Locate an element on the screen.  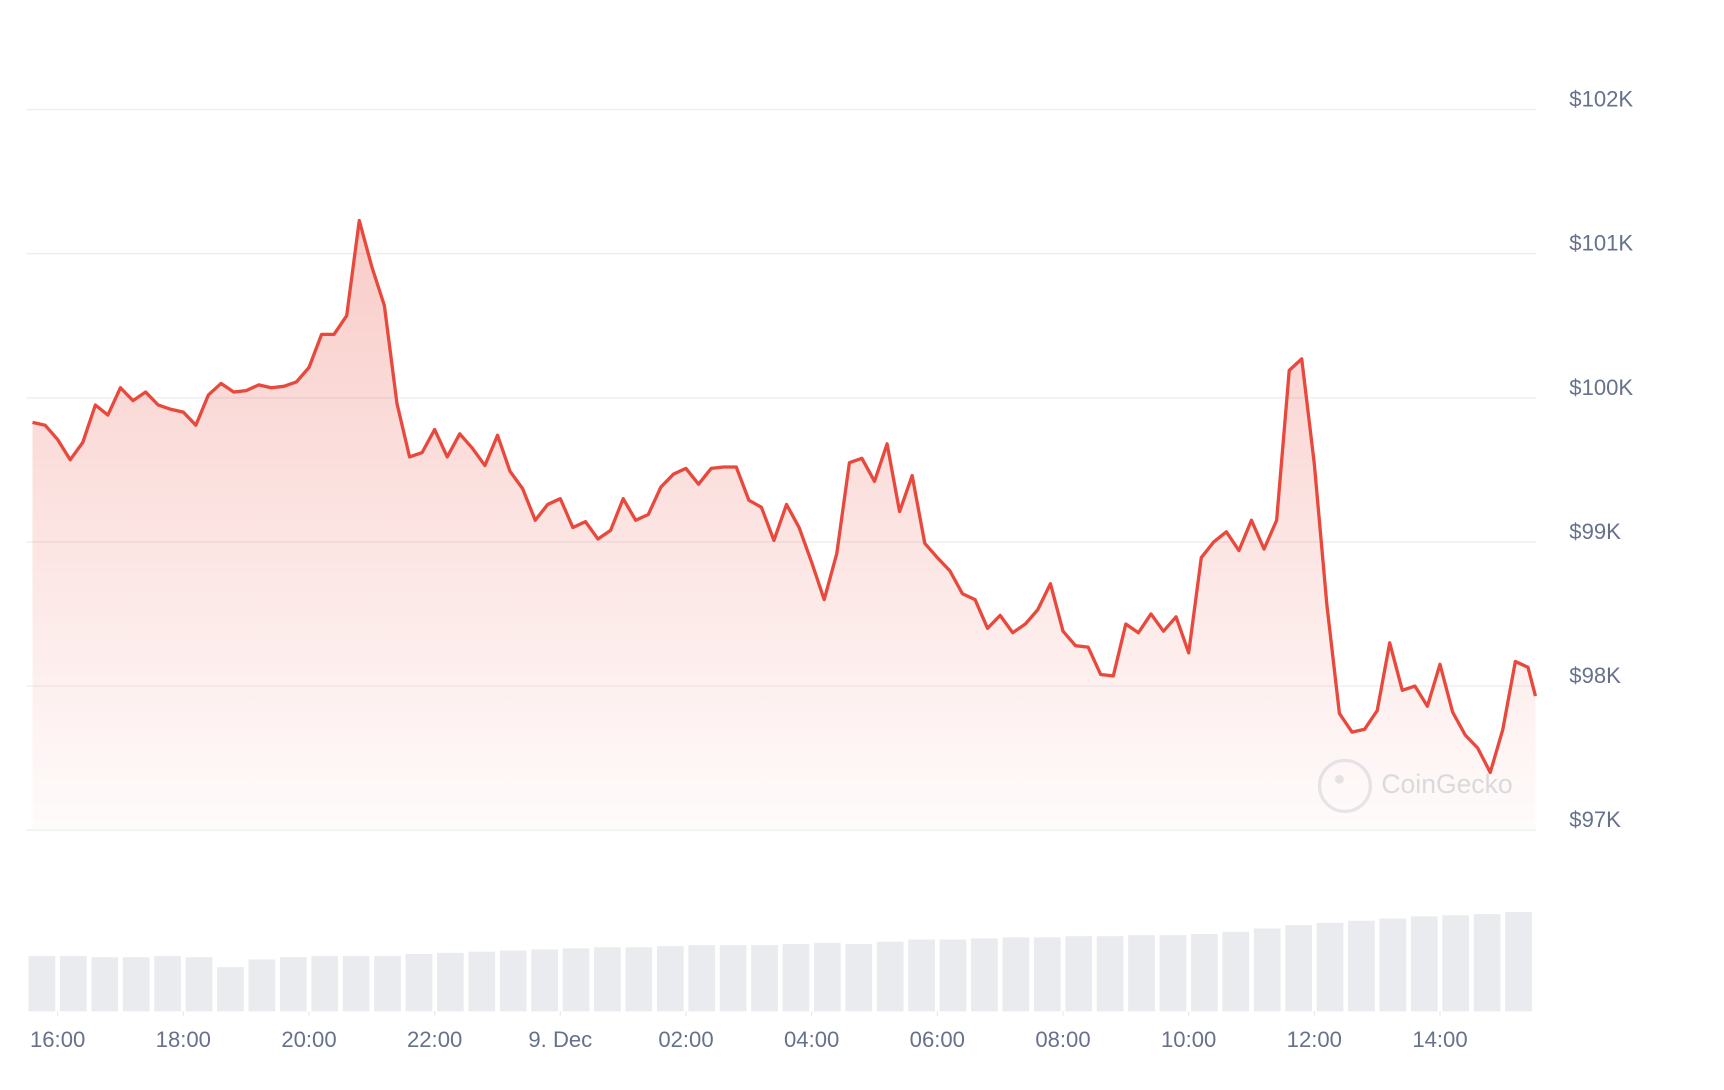
x-tick-label: 02:00 is located at coordinates (685, 1039).